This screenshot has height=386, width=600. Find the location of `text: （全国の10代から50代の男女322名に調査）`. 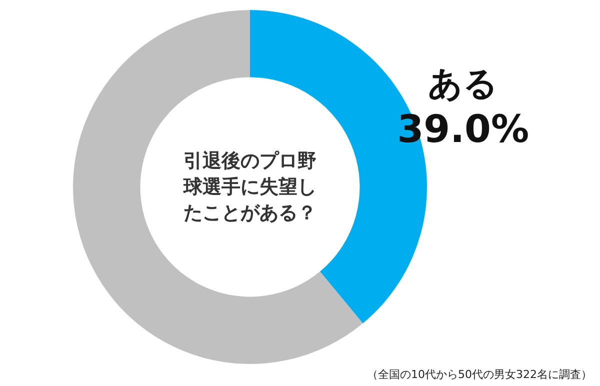

text: （全国の10代から50代の男女322名に調査） is located at coordinates (479, 374).